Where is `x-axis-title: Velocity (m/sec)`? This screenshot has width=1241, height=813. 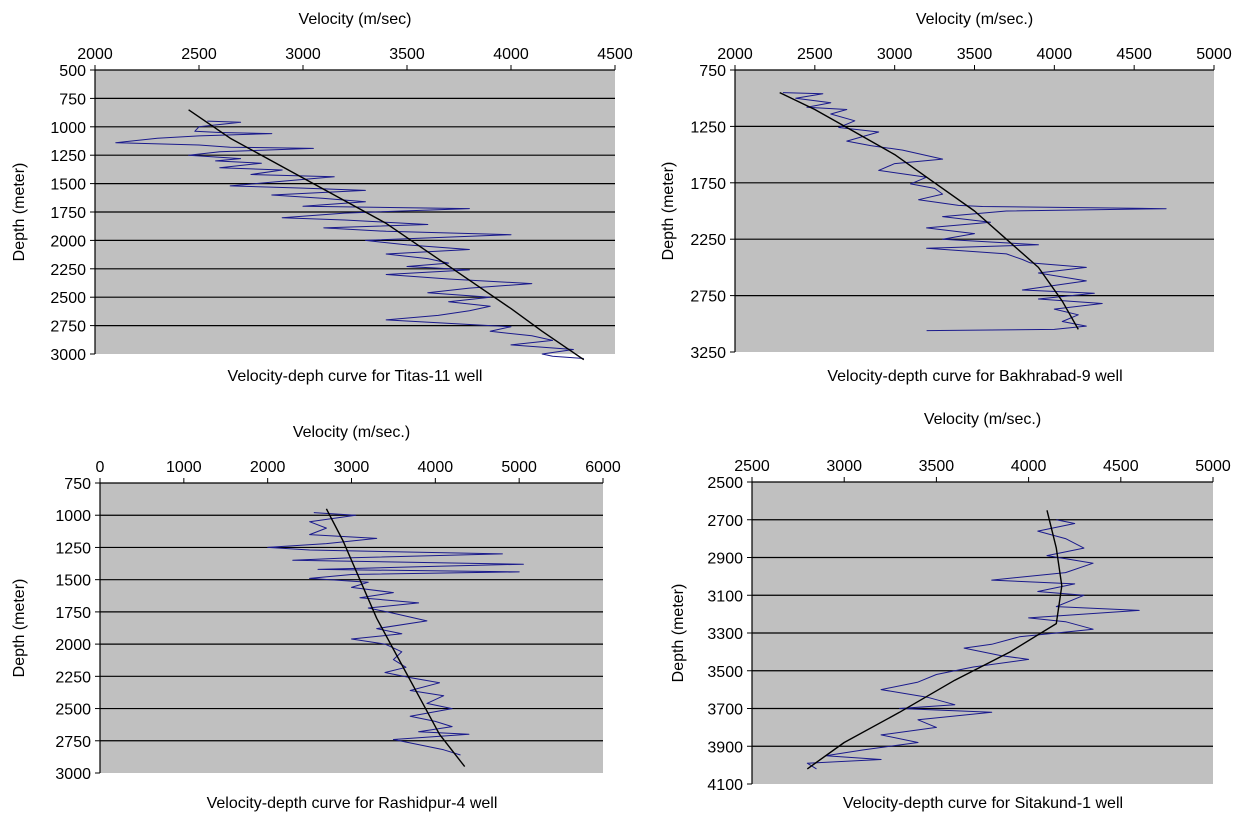 x-axis-title: Velocity (m/sec) is located at coordinates (355, 19).